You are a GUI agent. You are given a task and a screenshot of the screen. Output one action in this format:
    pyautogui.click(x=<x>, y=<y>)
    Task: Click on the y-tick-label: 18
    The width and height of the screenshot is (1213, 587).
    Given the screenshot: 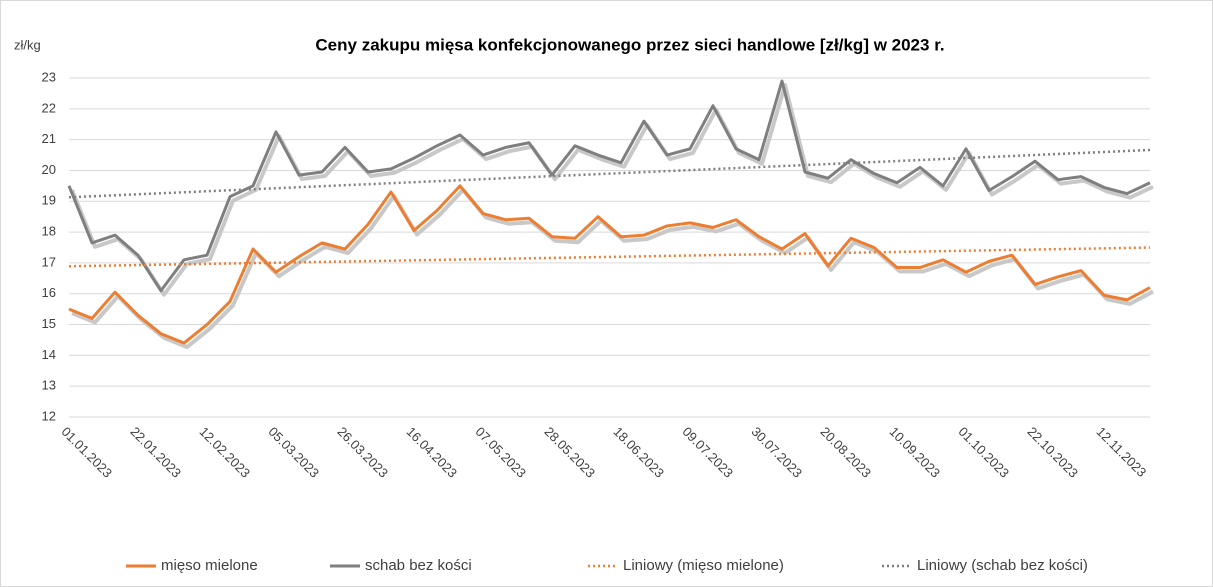 What is the action you would take?
    pyautogui.click(x=49, y=231)
    